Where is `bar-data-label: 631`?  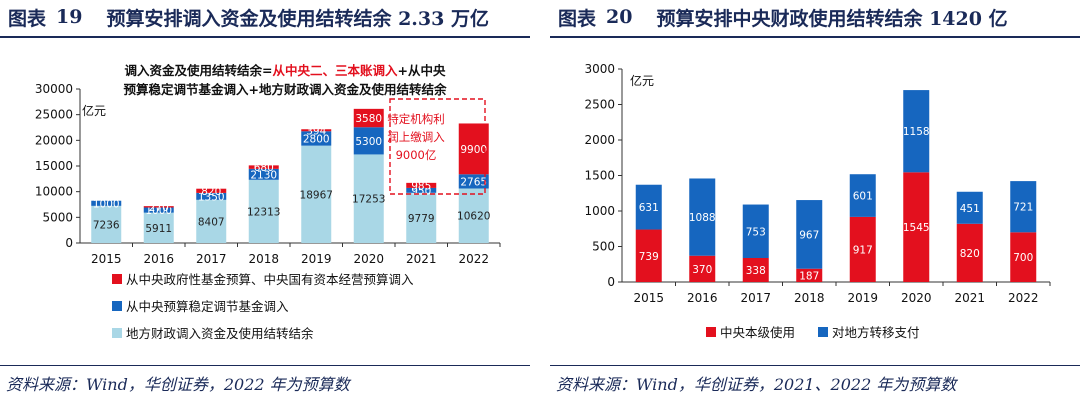
bar-data-label: 631 is located at coordinates (649, 208).